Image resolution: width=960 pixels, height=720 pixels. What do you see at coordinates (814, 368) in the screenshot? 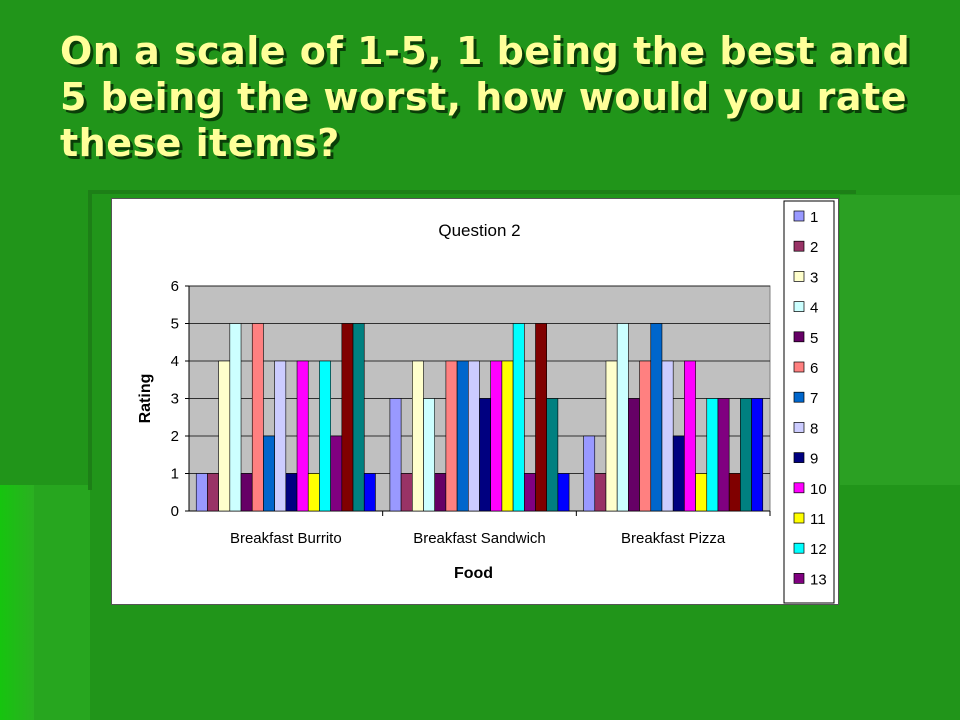
I see `legend-label: 6` at bounding box center [814, 368].